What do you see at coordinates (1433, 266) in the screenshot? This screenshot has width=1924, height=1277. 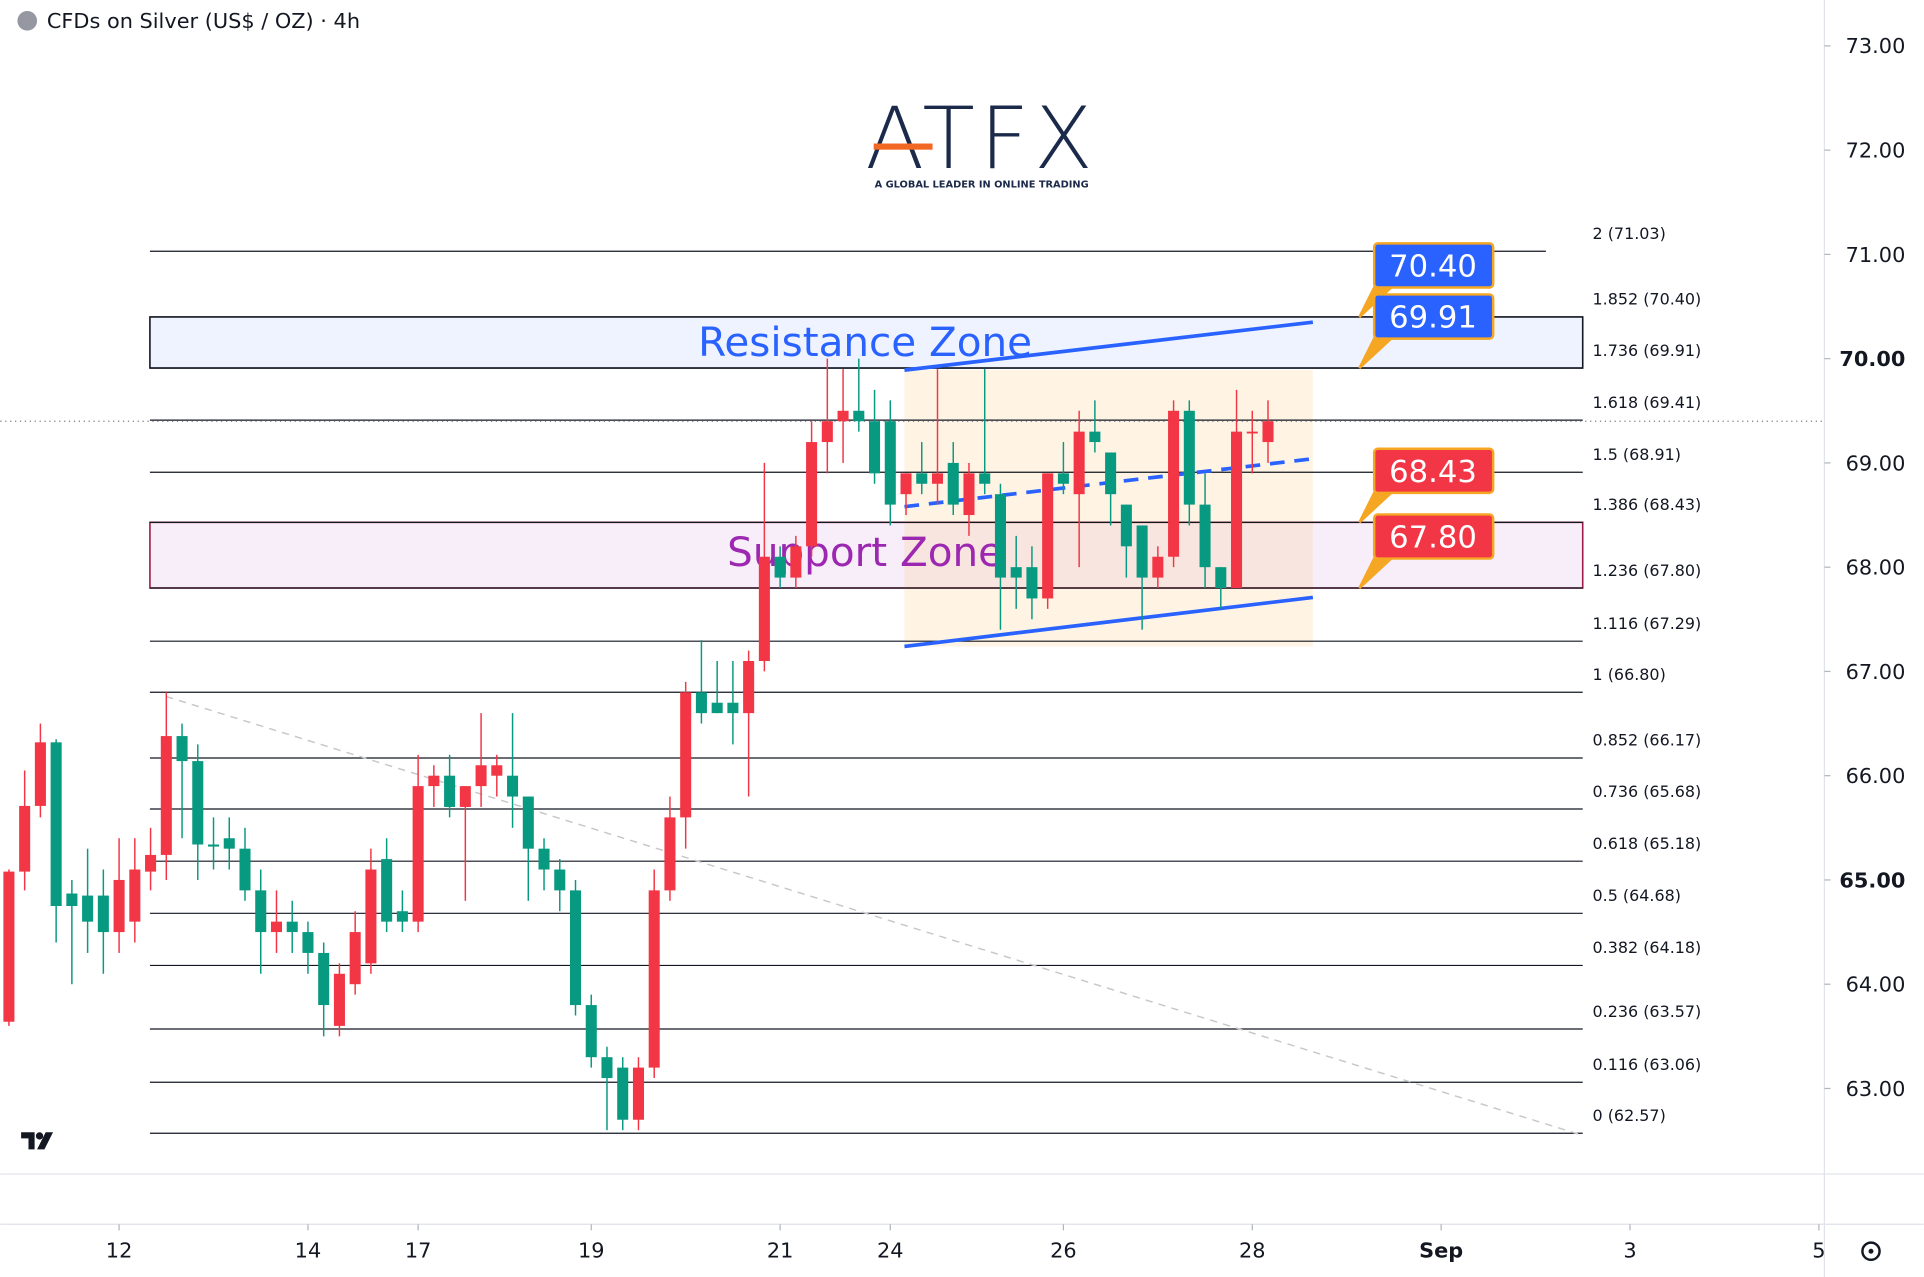 I see `price-tag-label: 70.40` at bounding box center [1433, 266].